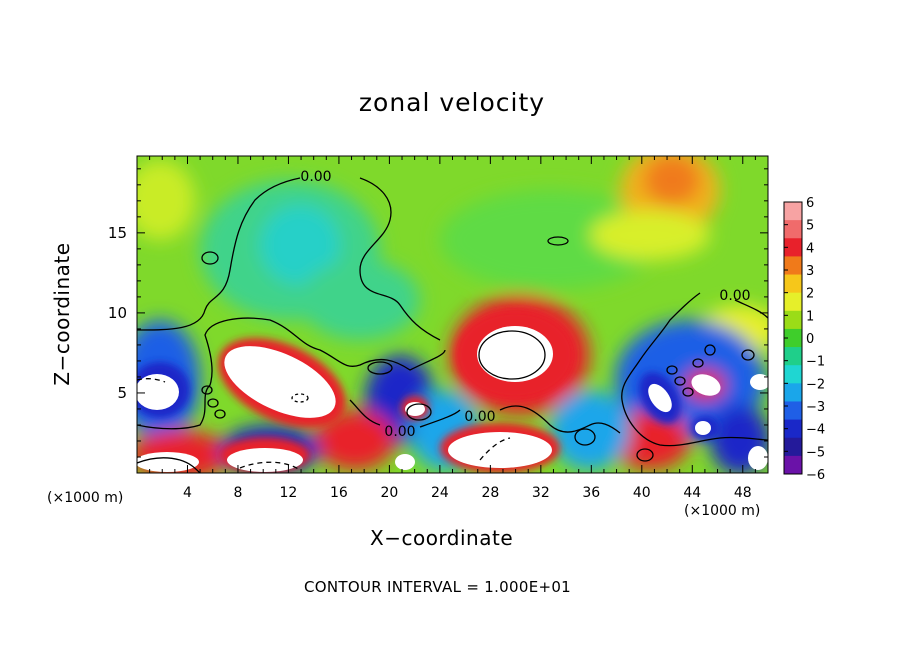 The image size is (904, 654). What do you see at coordinates (237, 493) in the screenshot?
I see `x-tick-label: 8` at bounding box center [237, 493].